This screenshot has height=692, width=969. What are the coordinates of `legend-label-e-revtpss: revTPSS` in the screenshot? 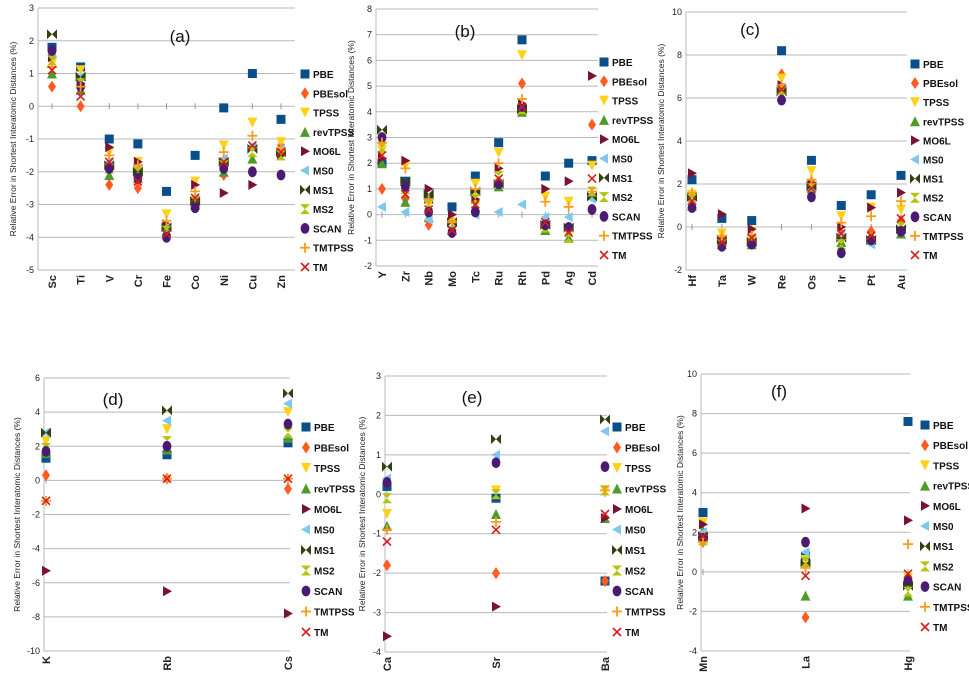 It's located at (645, 490).